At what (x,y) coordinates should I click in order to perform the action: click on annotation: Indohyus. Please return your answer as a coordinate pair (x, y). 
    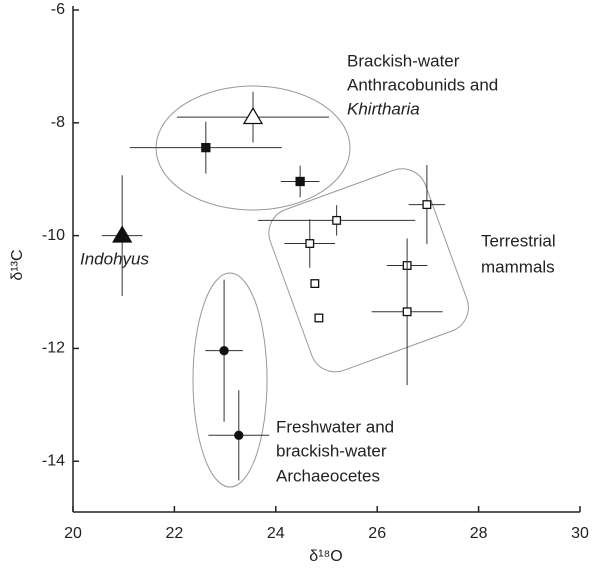
    Looking at the image, I should click on (114, 258).